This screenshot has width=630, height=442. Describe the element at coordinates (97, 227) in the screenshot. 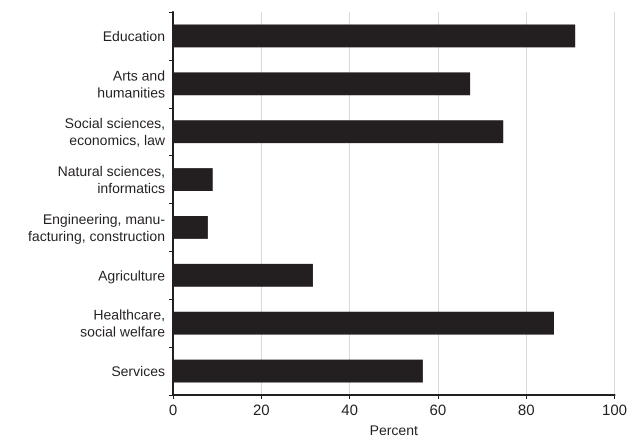

I see `y-tick-label: Engineering, manu- facturing, construction` at that location.